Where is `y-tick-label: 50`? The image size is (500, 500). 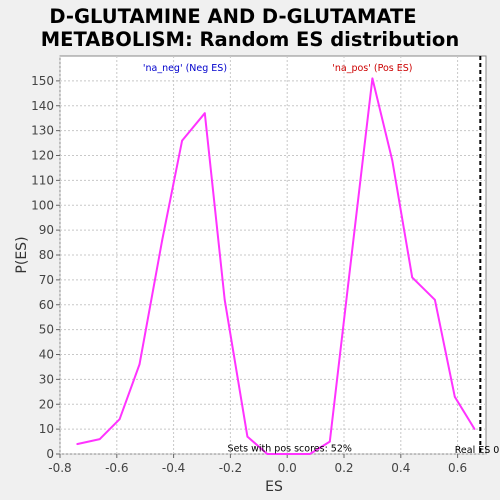
y-tick-label: 50 is located at coordinates (46, 330).